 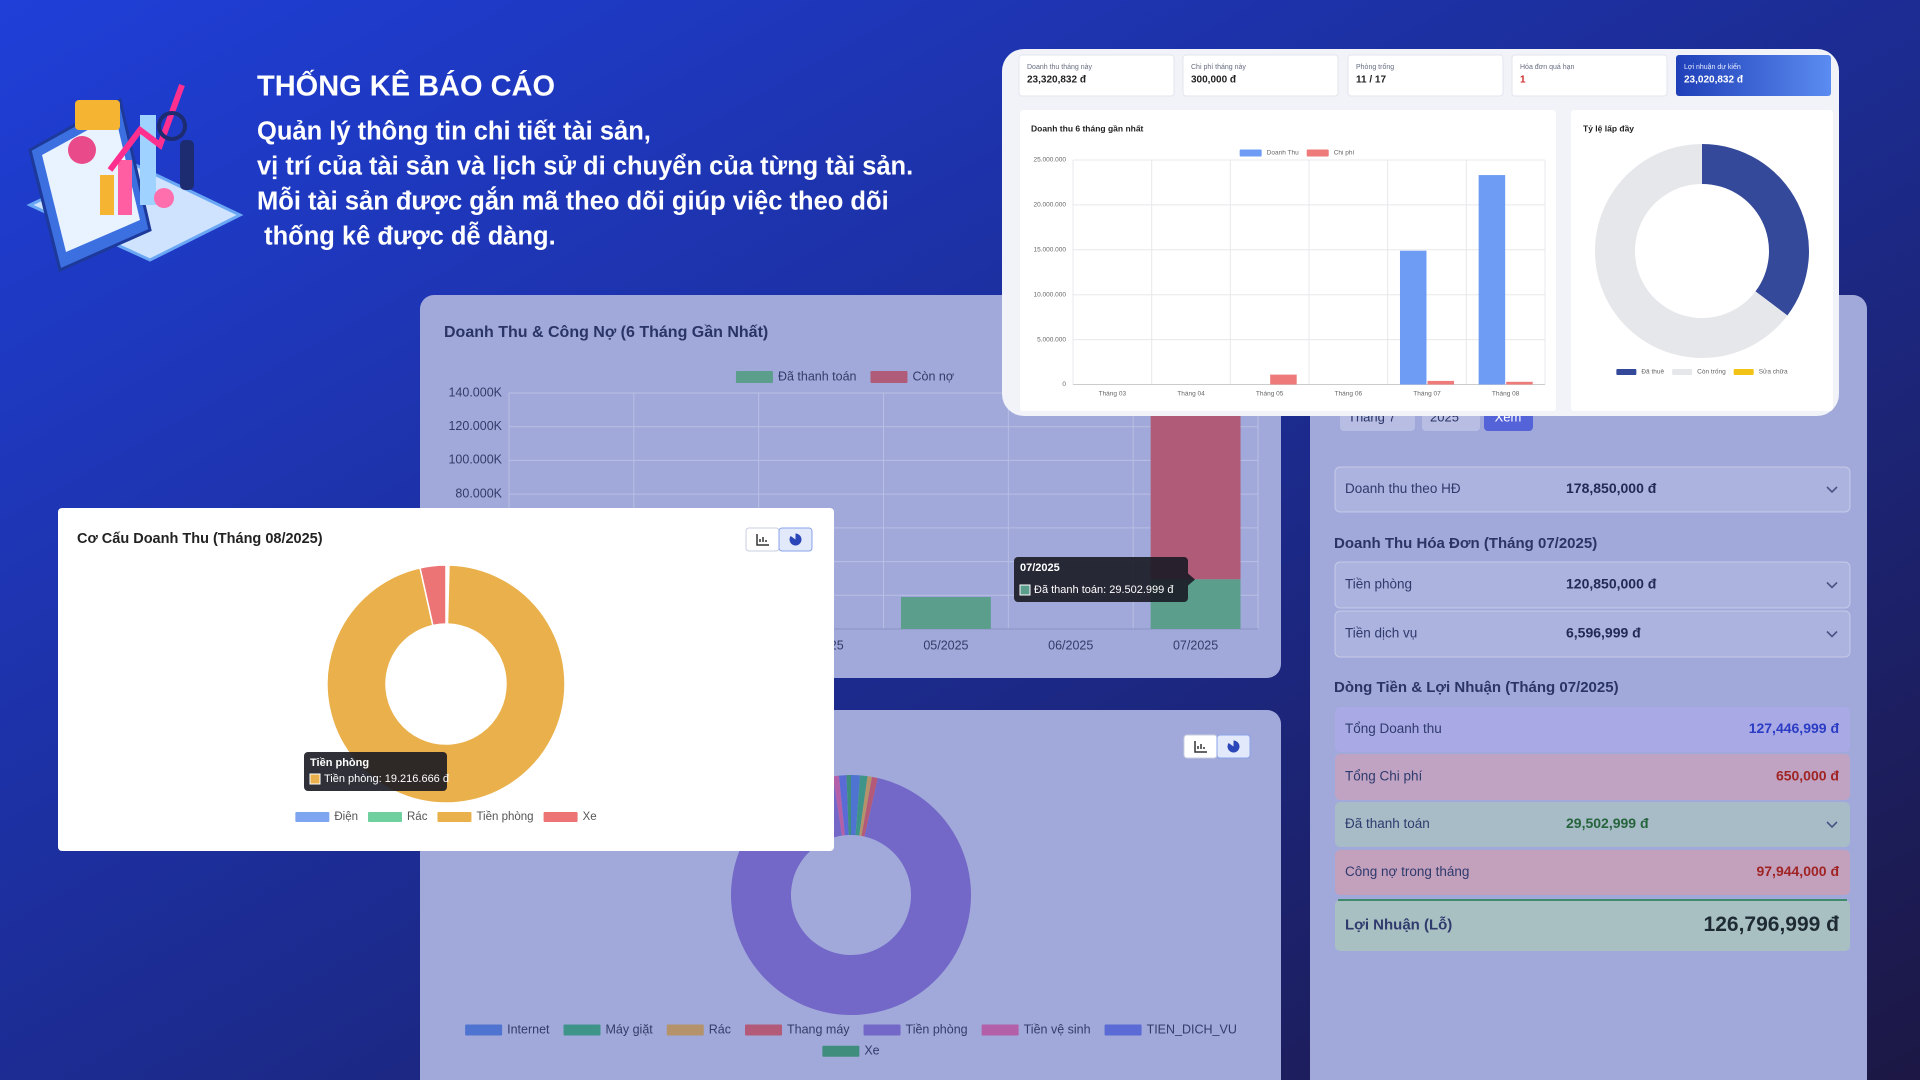 I want to click on row-label: Công nợ trong tháng, so click(x=1407, y=871).